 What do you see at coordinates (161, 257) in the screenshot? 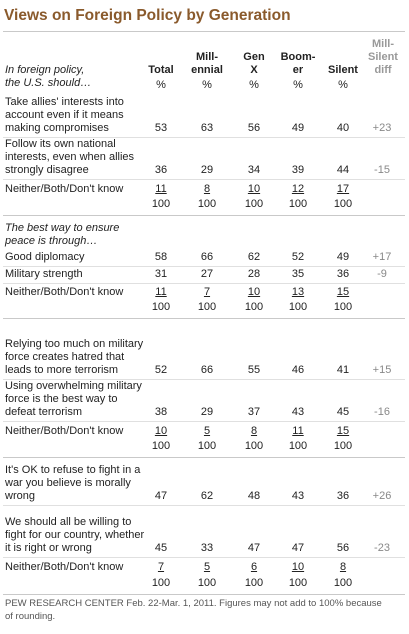
I see `cell-value: 58` at bounding box center [161, 257].